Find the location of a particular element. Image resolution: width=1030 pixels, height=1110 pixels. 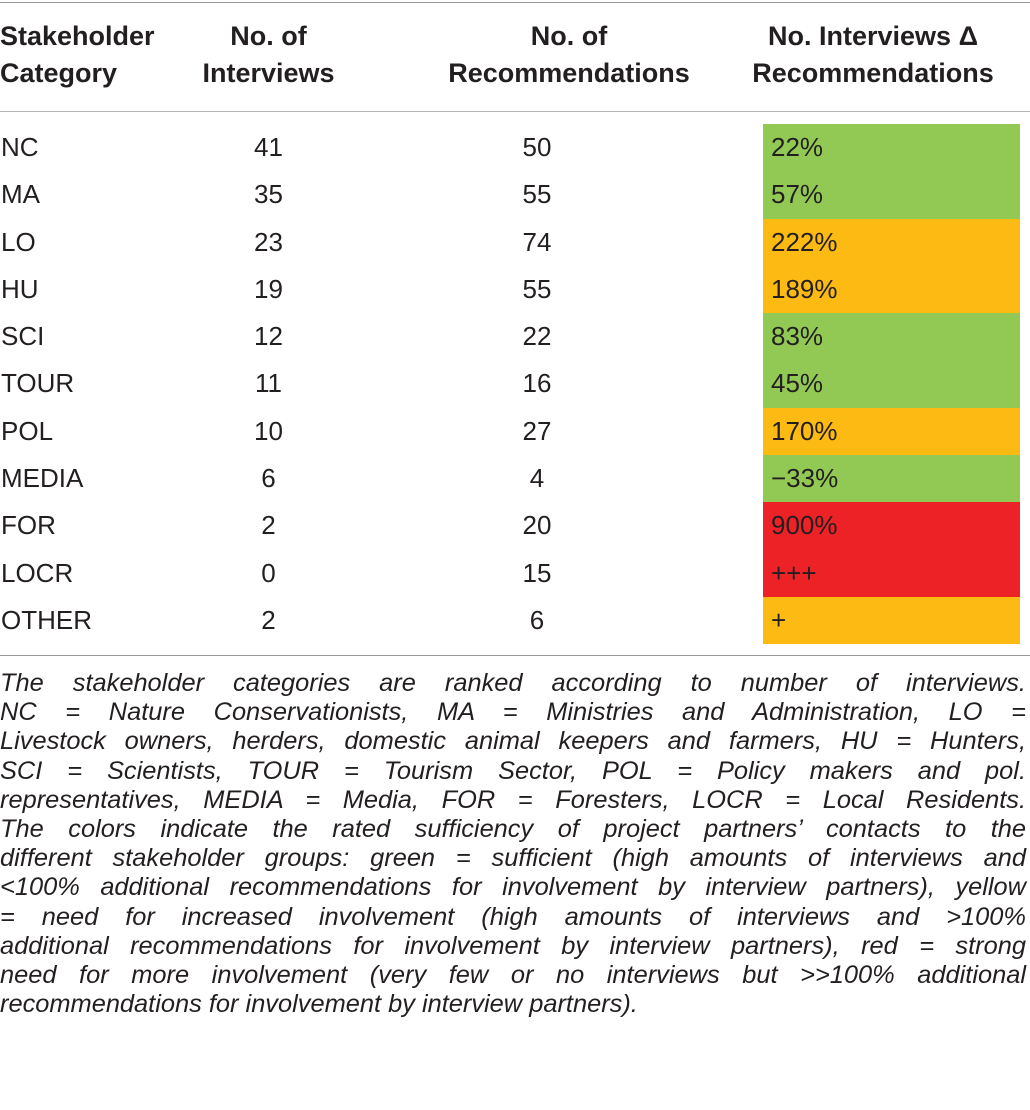

delta-cell: 189% is located at coordinates (891, 289).